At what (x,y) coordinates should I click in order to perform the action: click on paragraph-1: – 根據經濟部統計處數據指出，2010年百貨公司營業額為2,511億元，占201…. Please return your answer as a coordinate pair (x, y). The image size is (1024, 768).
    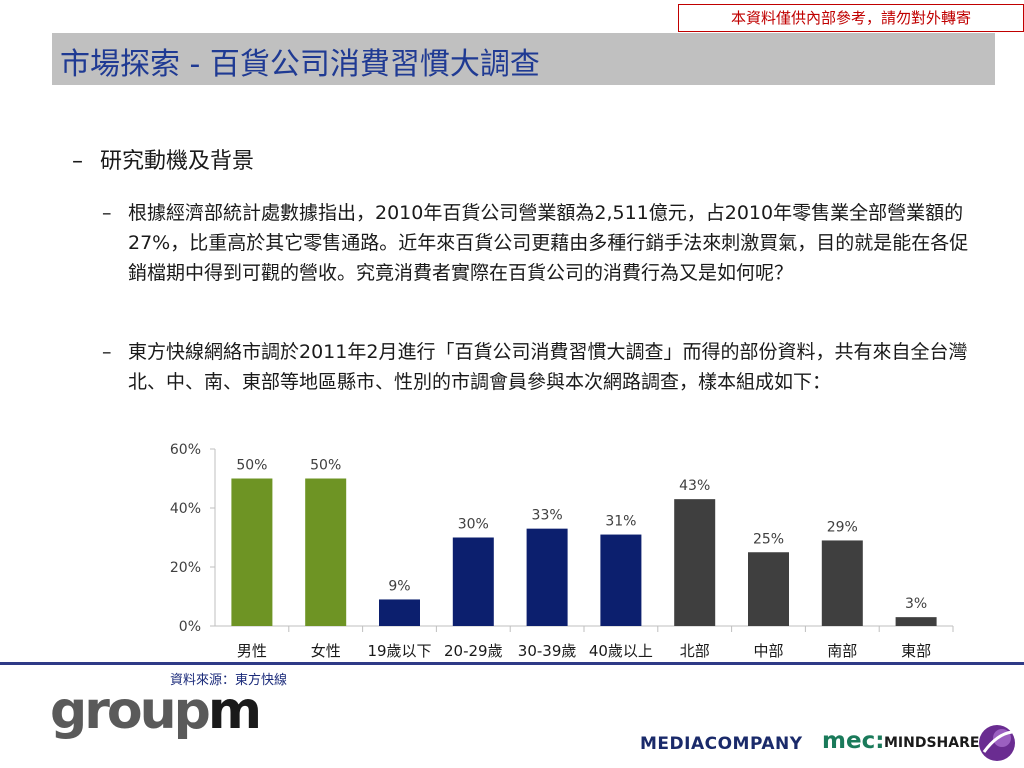
    Looking at the image, I should click on (542, 260).